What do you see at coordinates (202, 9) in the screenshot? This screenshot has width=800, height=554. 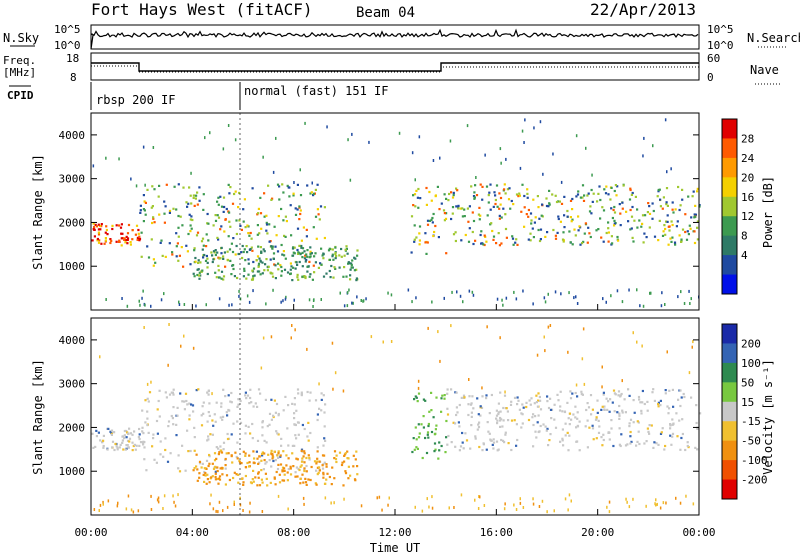 I see `station-title: Fort Hays West (fitACF)` at bounding box center [202, 9].